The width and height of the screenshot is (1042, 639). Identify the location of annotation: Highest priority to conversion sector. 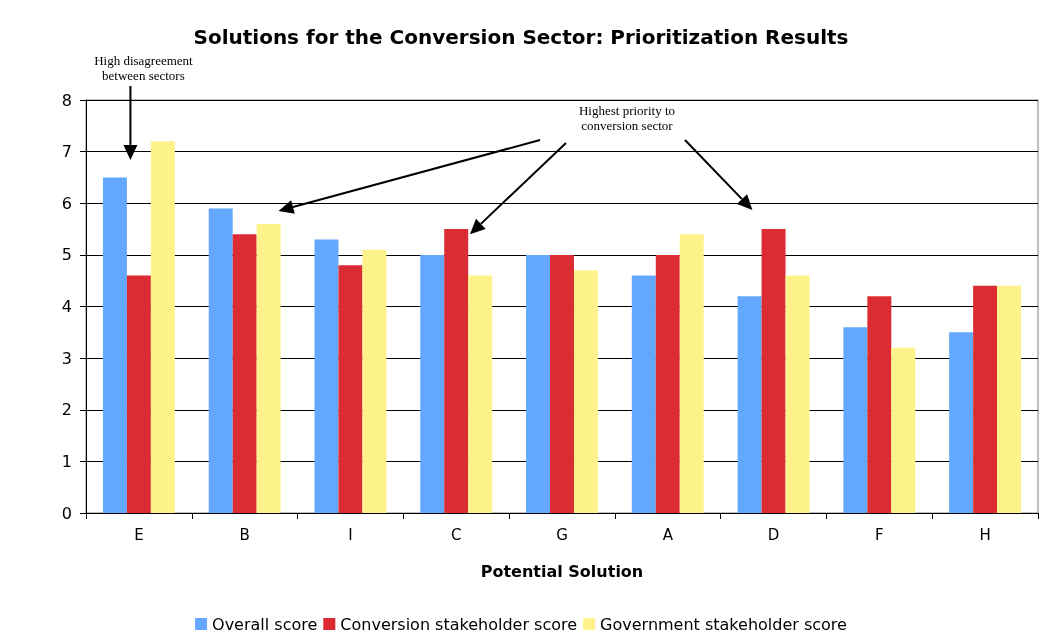
(626, 118).